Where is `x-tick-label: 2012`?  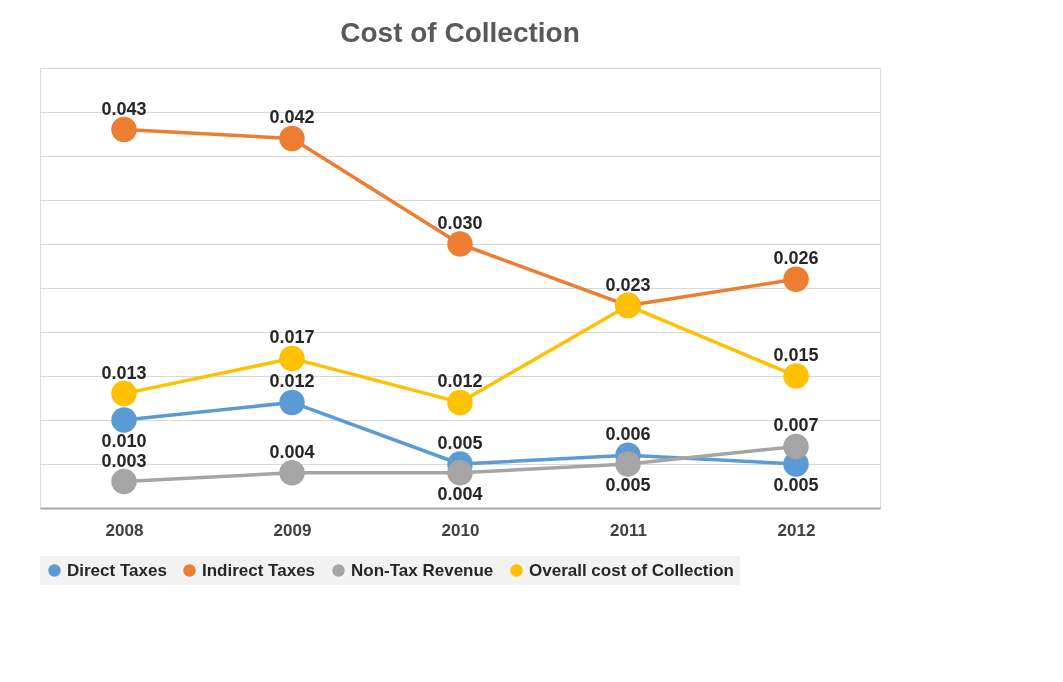 x-tick-label: 2012 is located at coordinates (796, 530).